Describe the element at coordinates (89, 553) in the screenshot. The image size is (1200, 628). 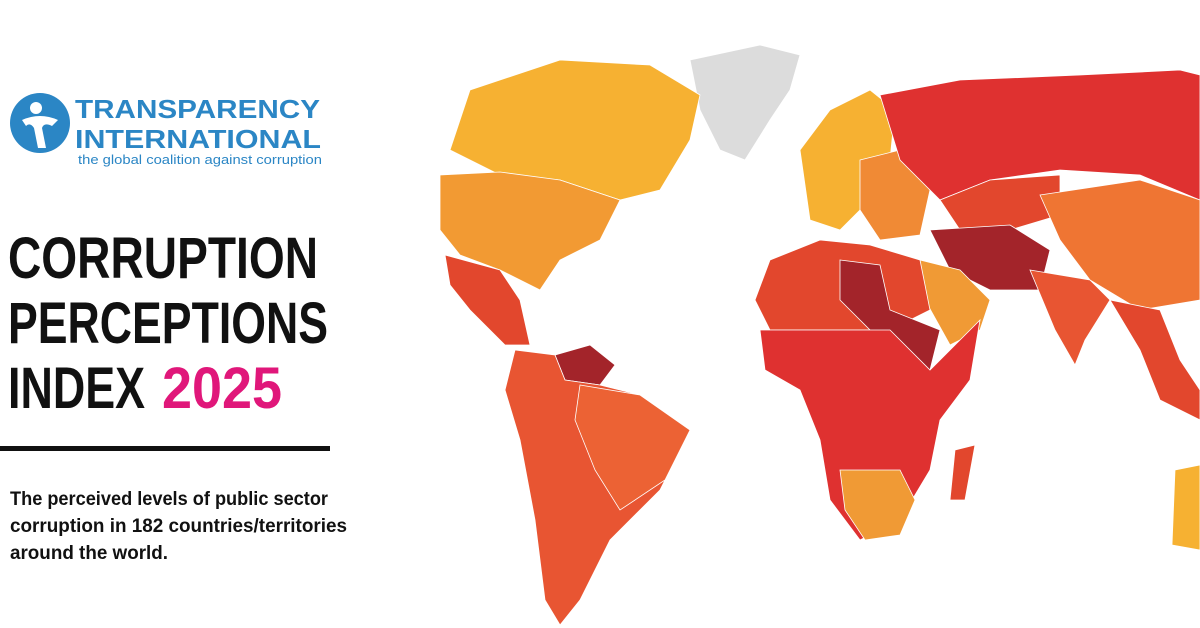
I see `description-line: around the world.` at that location.